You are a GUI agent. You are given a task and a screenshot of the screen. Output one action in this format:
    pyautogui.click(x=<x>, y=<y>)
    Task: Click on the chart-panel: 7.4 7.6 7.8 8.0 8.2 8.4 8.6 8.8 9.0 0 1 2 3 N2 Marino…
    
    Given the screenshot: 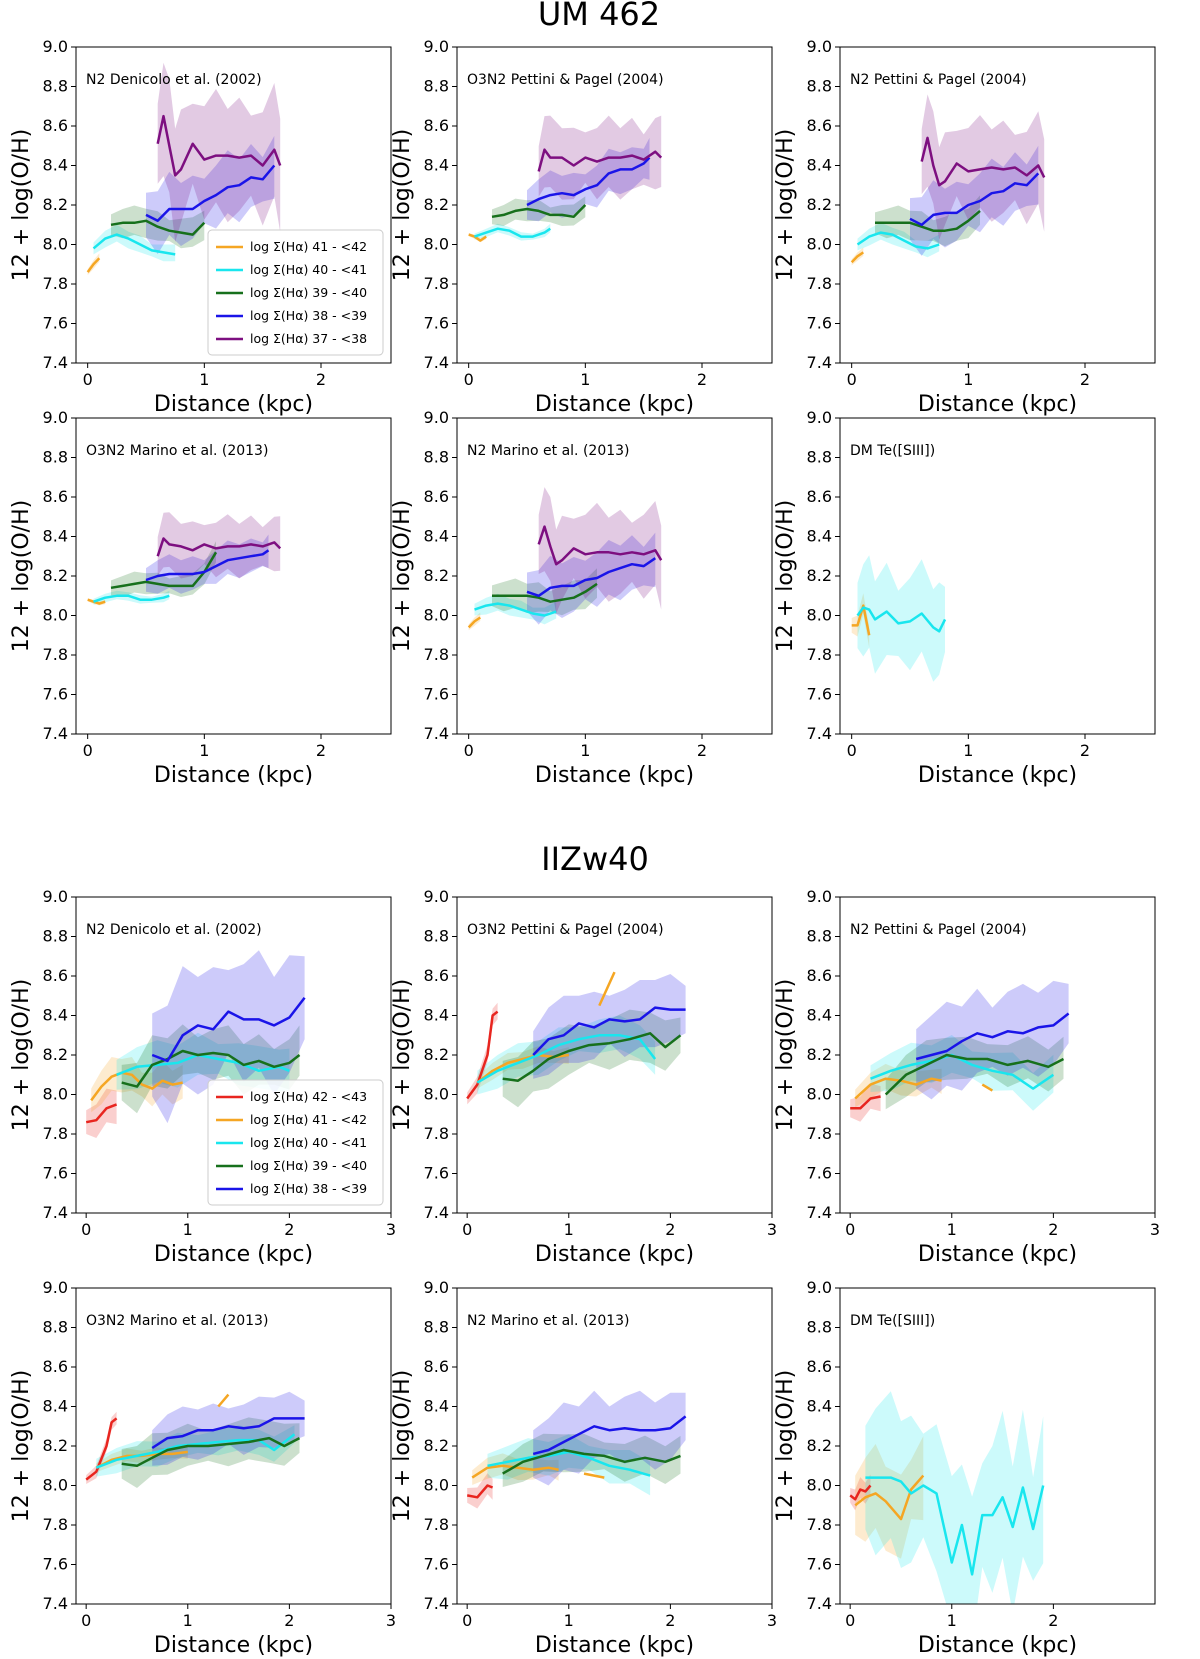 What is the action you would take?
    pyautogui.click(x=583, y=1468)
    